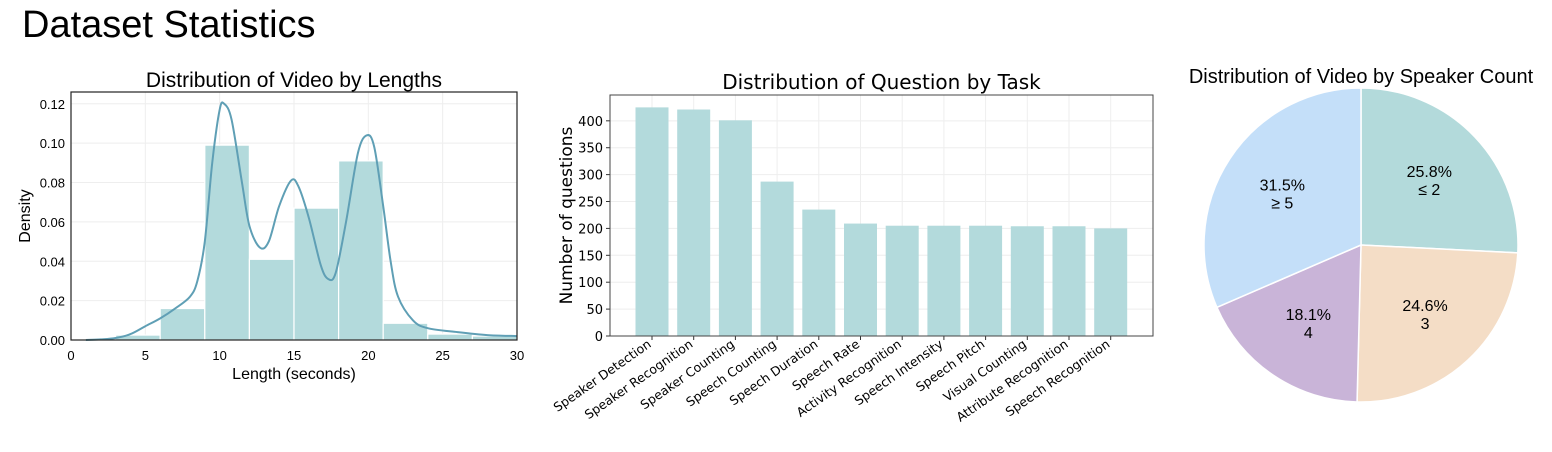 The height and width of the screenshot is (452, 1552). Describe the element at coordinates (52, 340) in the screenshot. I see `y-tick-label: 0.00` at that location.